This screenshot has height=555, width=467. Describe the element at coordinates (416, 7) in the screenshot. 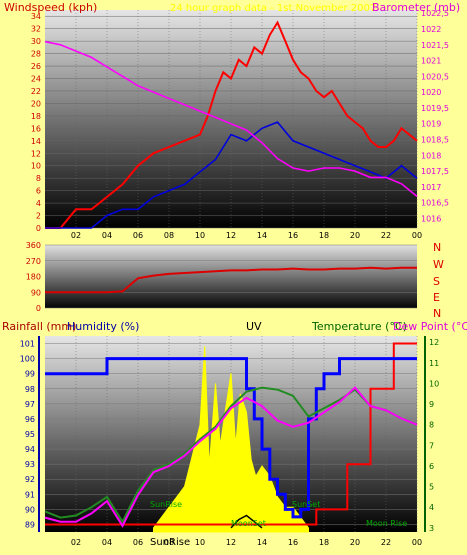

I see `barometer-title: Barometer (mb)` at that location.